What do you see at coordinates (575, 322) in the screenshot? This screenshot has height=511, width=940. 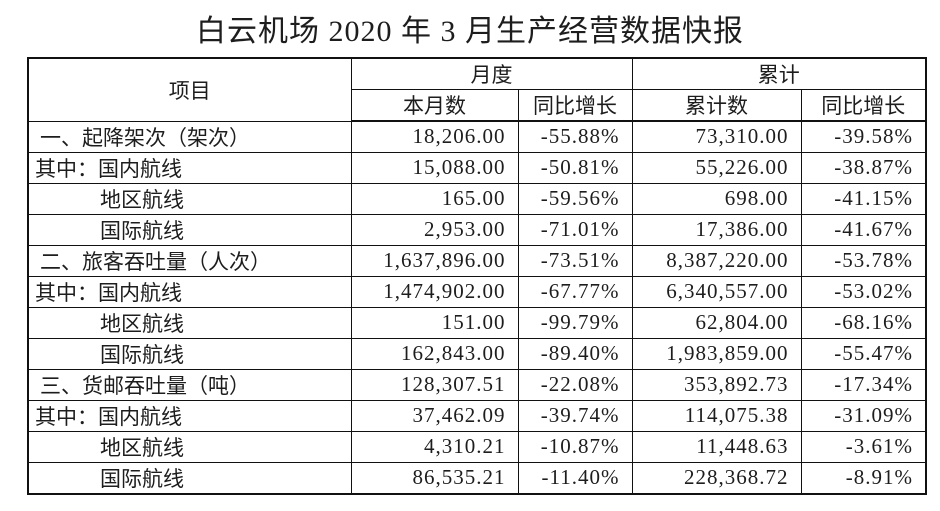 I see `month-yoy-cell: -99.79%` at bounding box center [575, 322].